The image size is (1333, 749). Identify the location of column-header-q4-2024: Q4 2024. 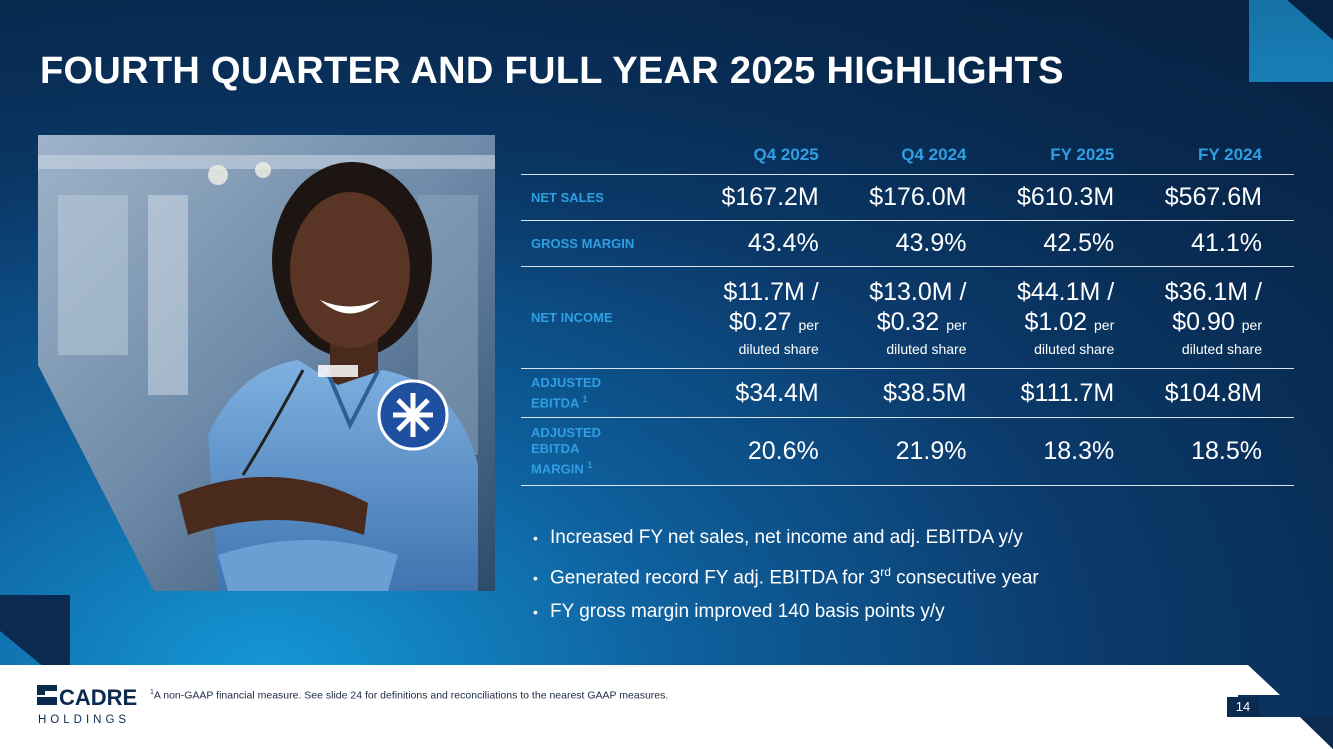
(934, 154).